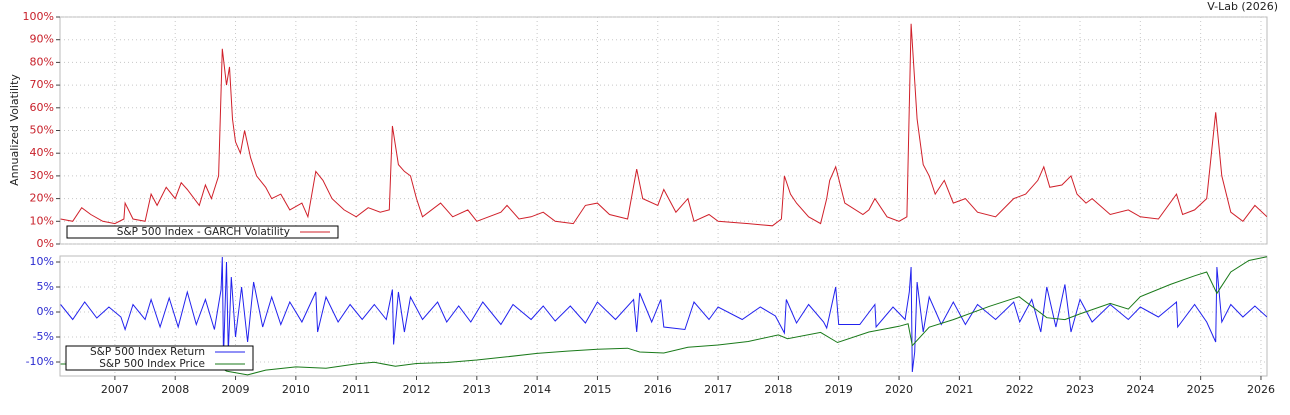  I want to click on y-tick-label: 60%, so click(42, 107).